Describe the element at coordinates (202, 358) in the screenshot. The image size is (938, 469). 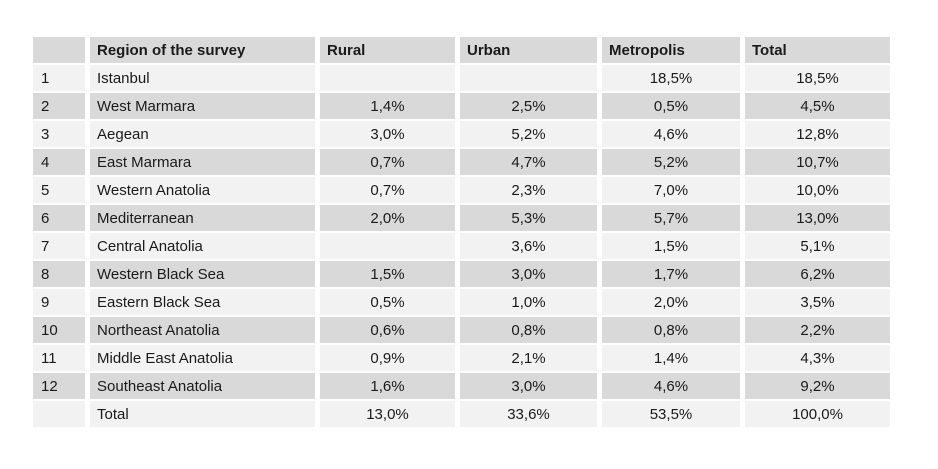
I see `region-name-cell: Middle East Anatolia` at that location.